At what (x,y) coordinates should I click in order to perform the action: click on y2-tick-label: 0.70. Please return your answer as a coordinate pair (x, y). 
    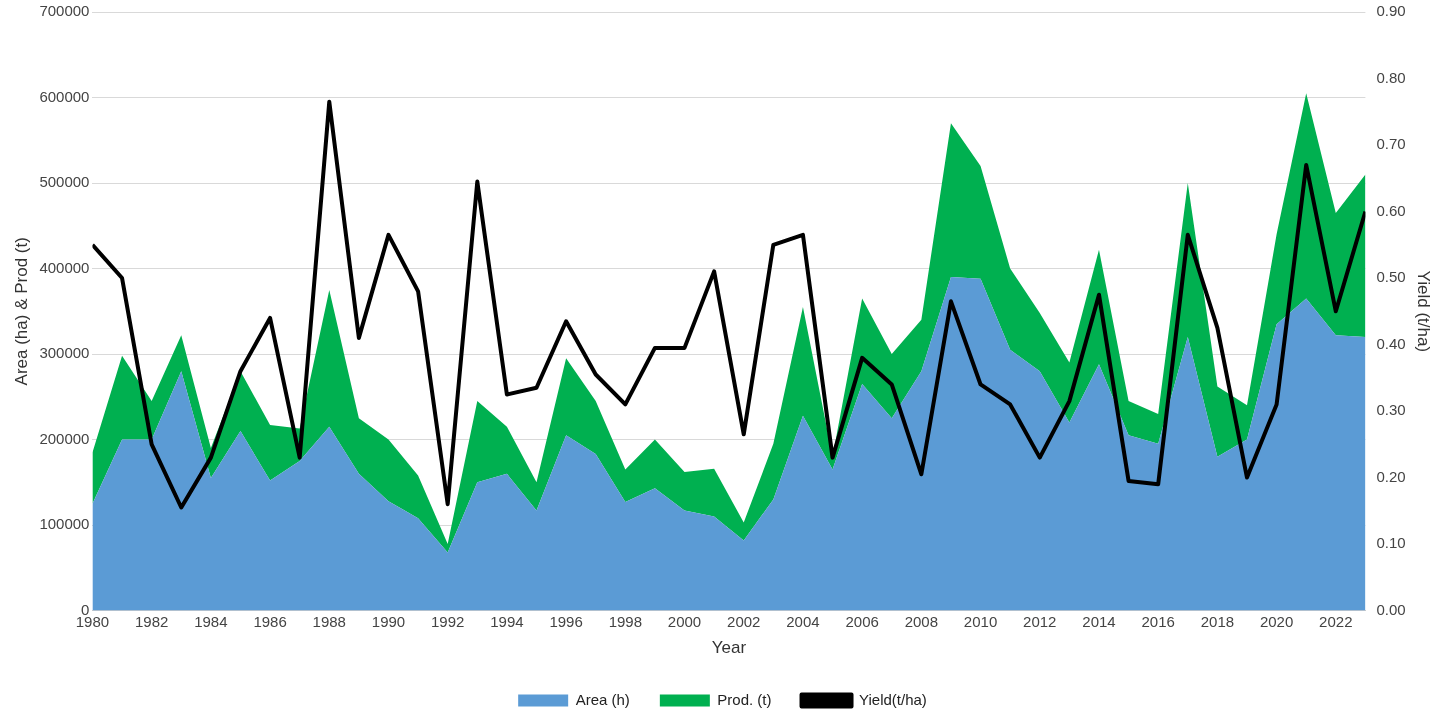
    Looking at the image, I should click on (1391, 144).